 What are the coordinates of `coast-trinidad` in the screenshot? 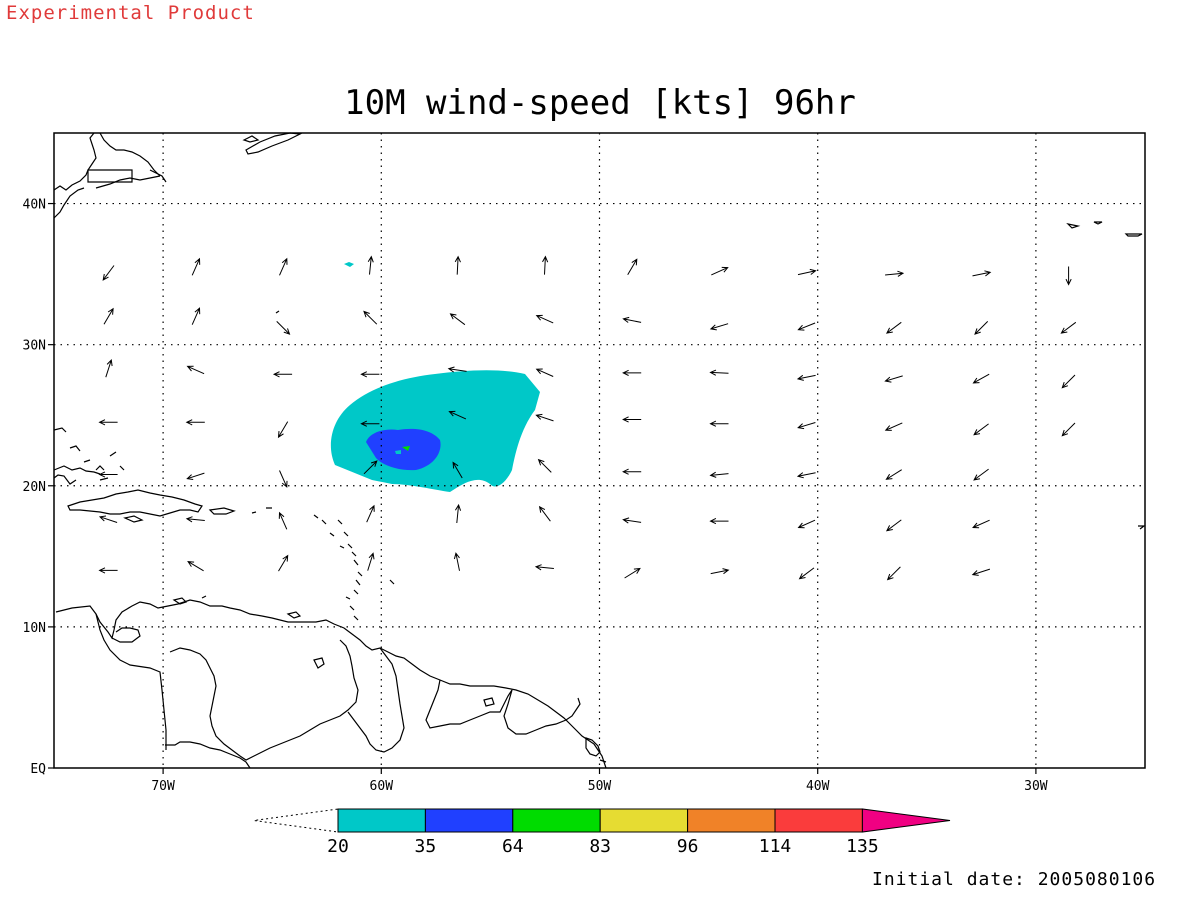 It's located at (248, 632).